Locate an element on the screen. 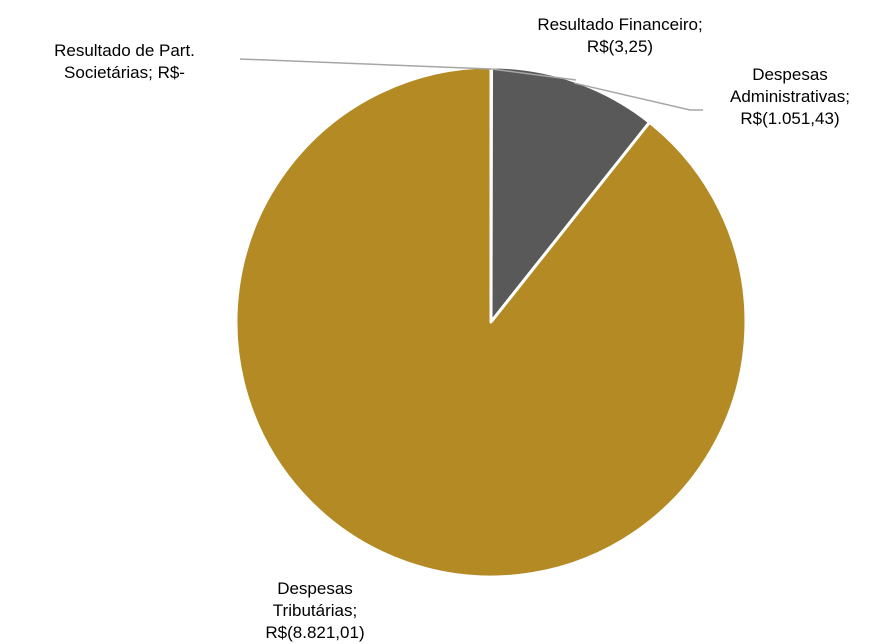 This screenshot has width=880, height=644. slice-label-line: Resultado de Part. is located at coordinates (124, 50).